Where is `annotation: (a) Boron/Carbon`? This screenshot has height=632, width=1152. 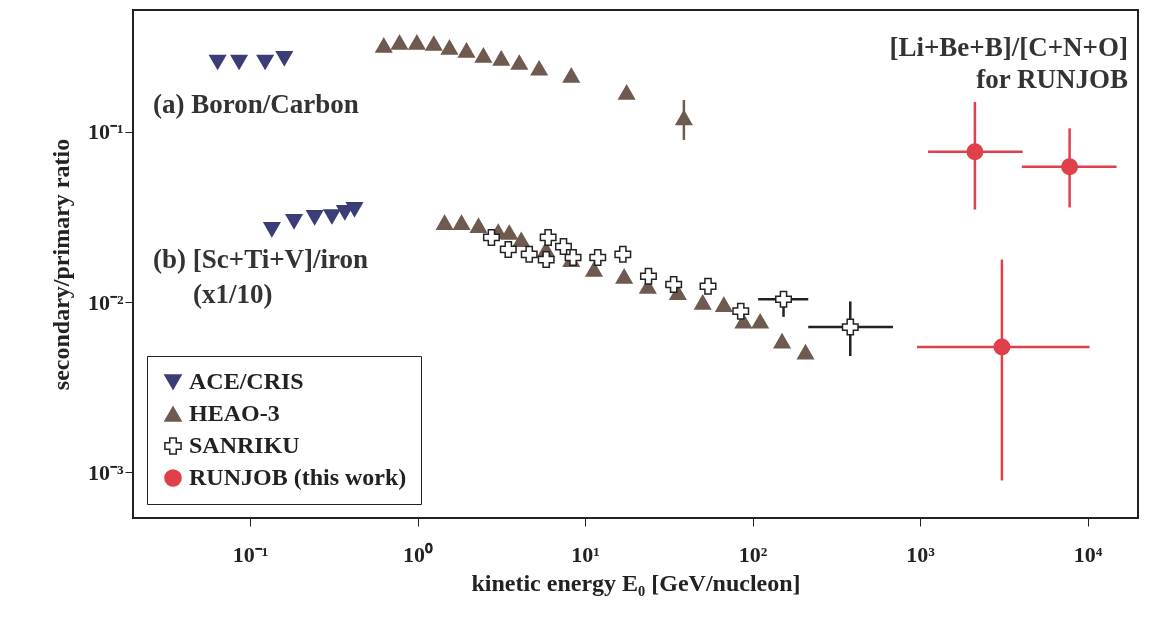 annotation: (a) Boron/Carbon is located at coordinates (256, 104).